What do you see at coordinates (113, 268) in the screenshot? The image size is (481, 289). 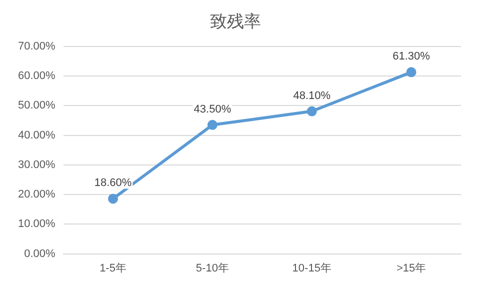 I see `x-tick-label: 1-5年` at bounding box center [113, 268].